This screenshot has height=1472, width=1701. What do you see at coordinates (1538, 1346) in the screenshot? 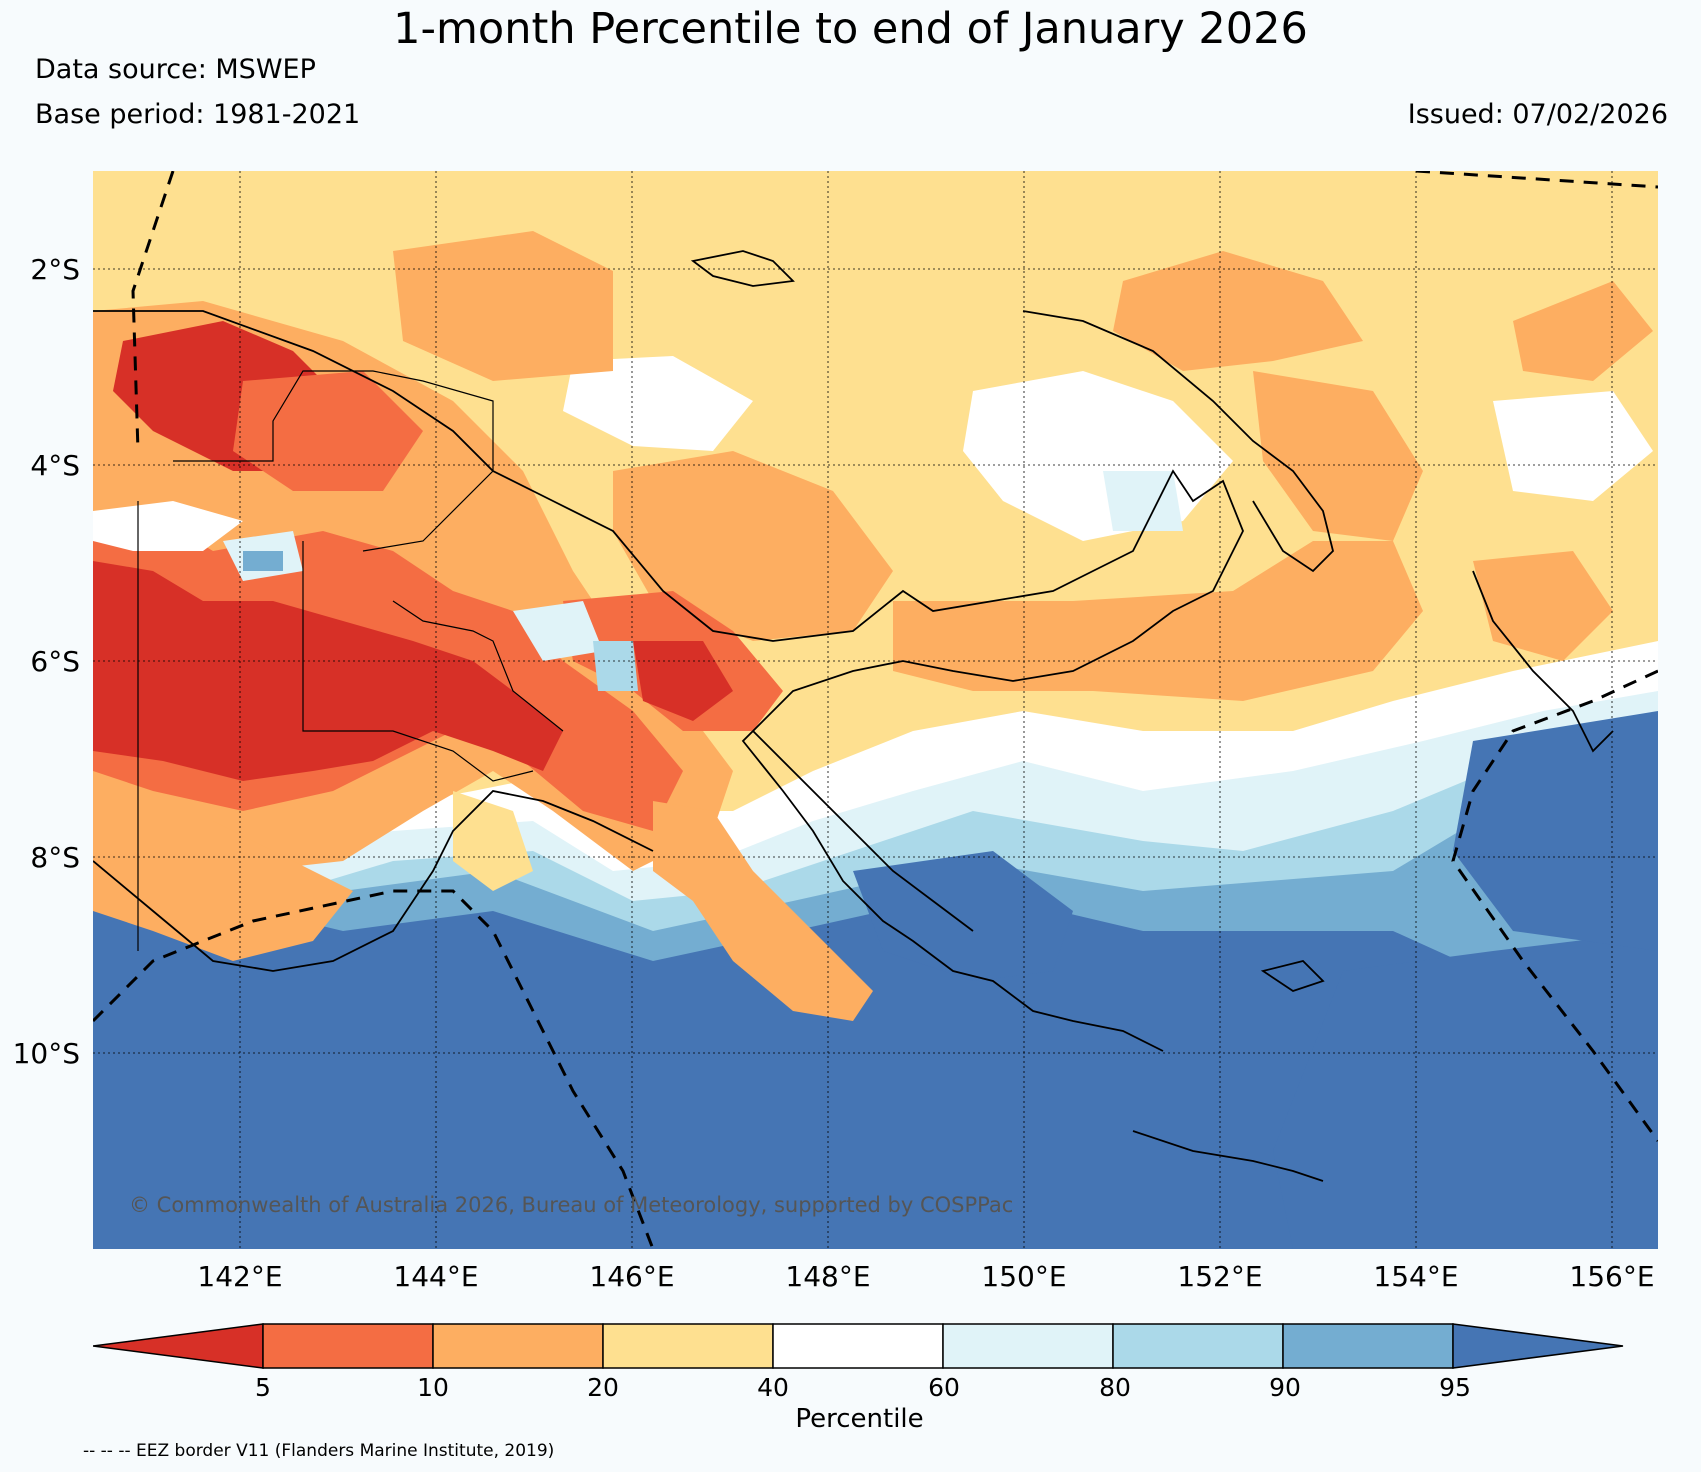
I see `colorbar-segment-high` at bounding box center [1538, 1346].